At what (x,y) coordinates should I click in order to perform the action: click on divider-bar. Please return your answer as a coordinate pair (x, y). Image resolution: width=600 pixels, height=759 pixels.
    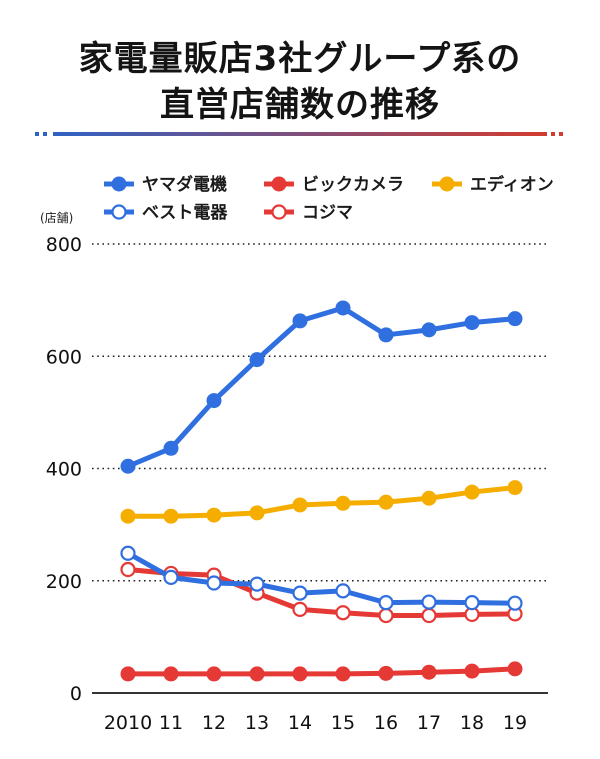
    Looking at the image, I should click on (300, 134).